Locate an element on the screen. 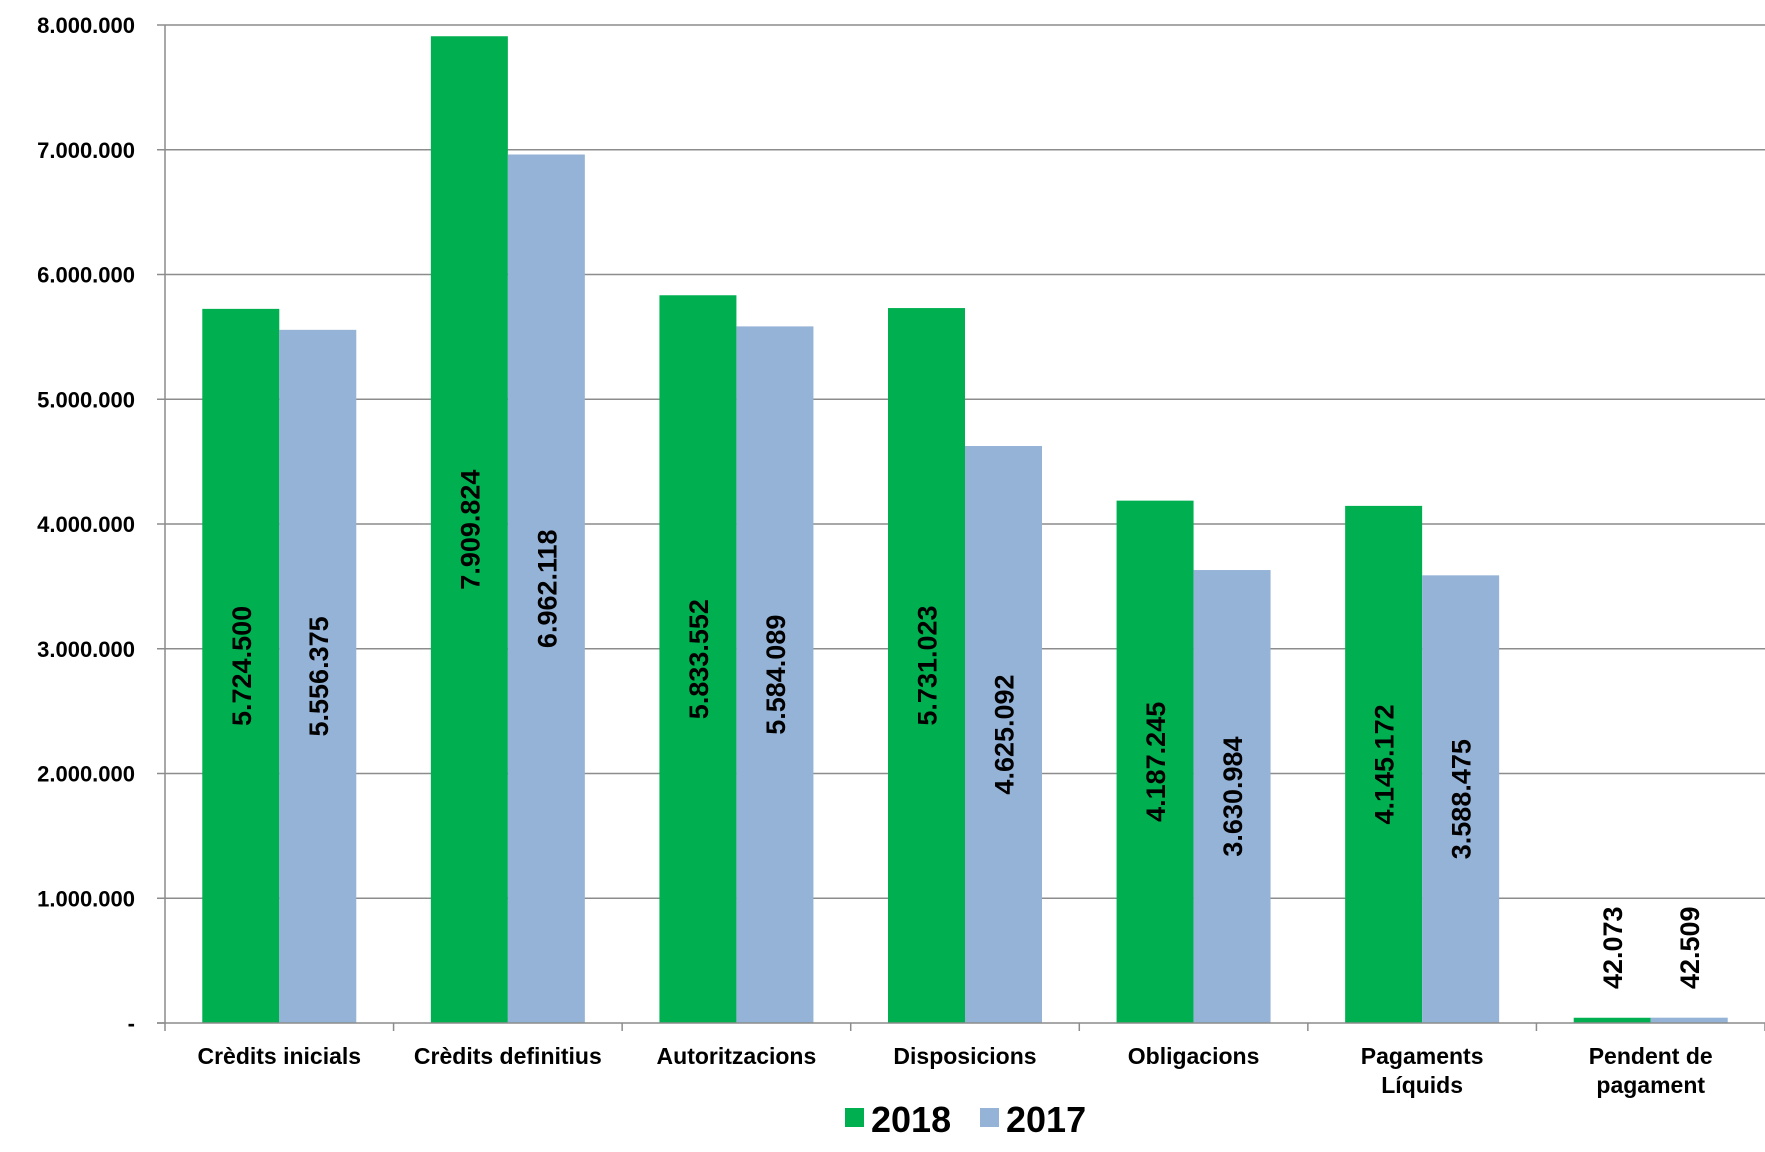 The height and width of the screenshot is (1152, 1765). data-label: 7.909.824 is located at coordinates (470, 530).